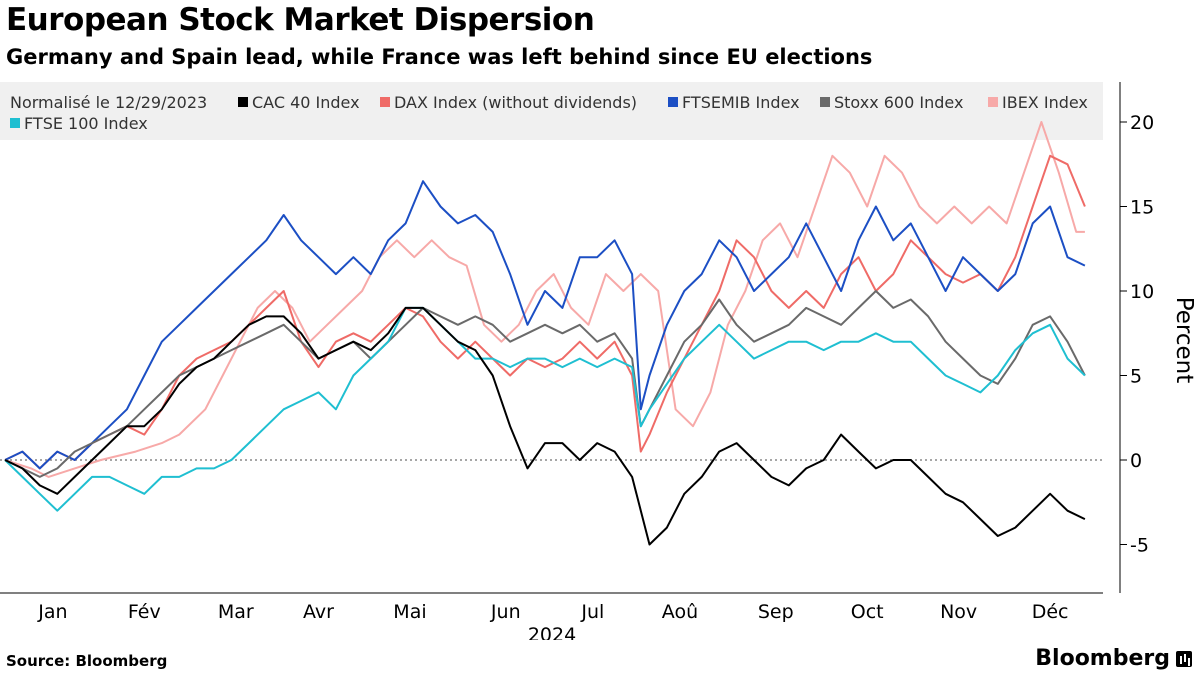 This screenshot has width=1200, height=675. Describe the element at coordinates (236, 612) in the screenshot. I see `x-tick-label: Mar` at that location.